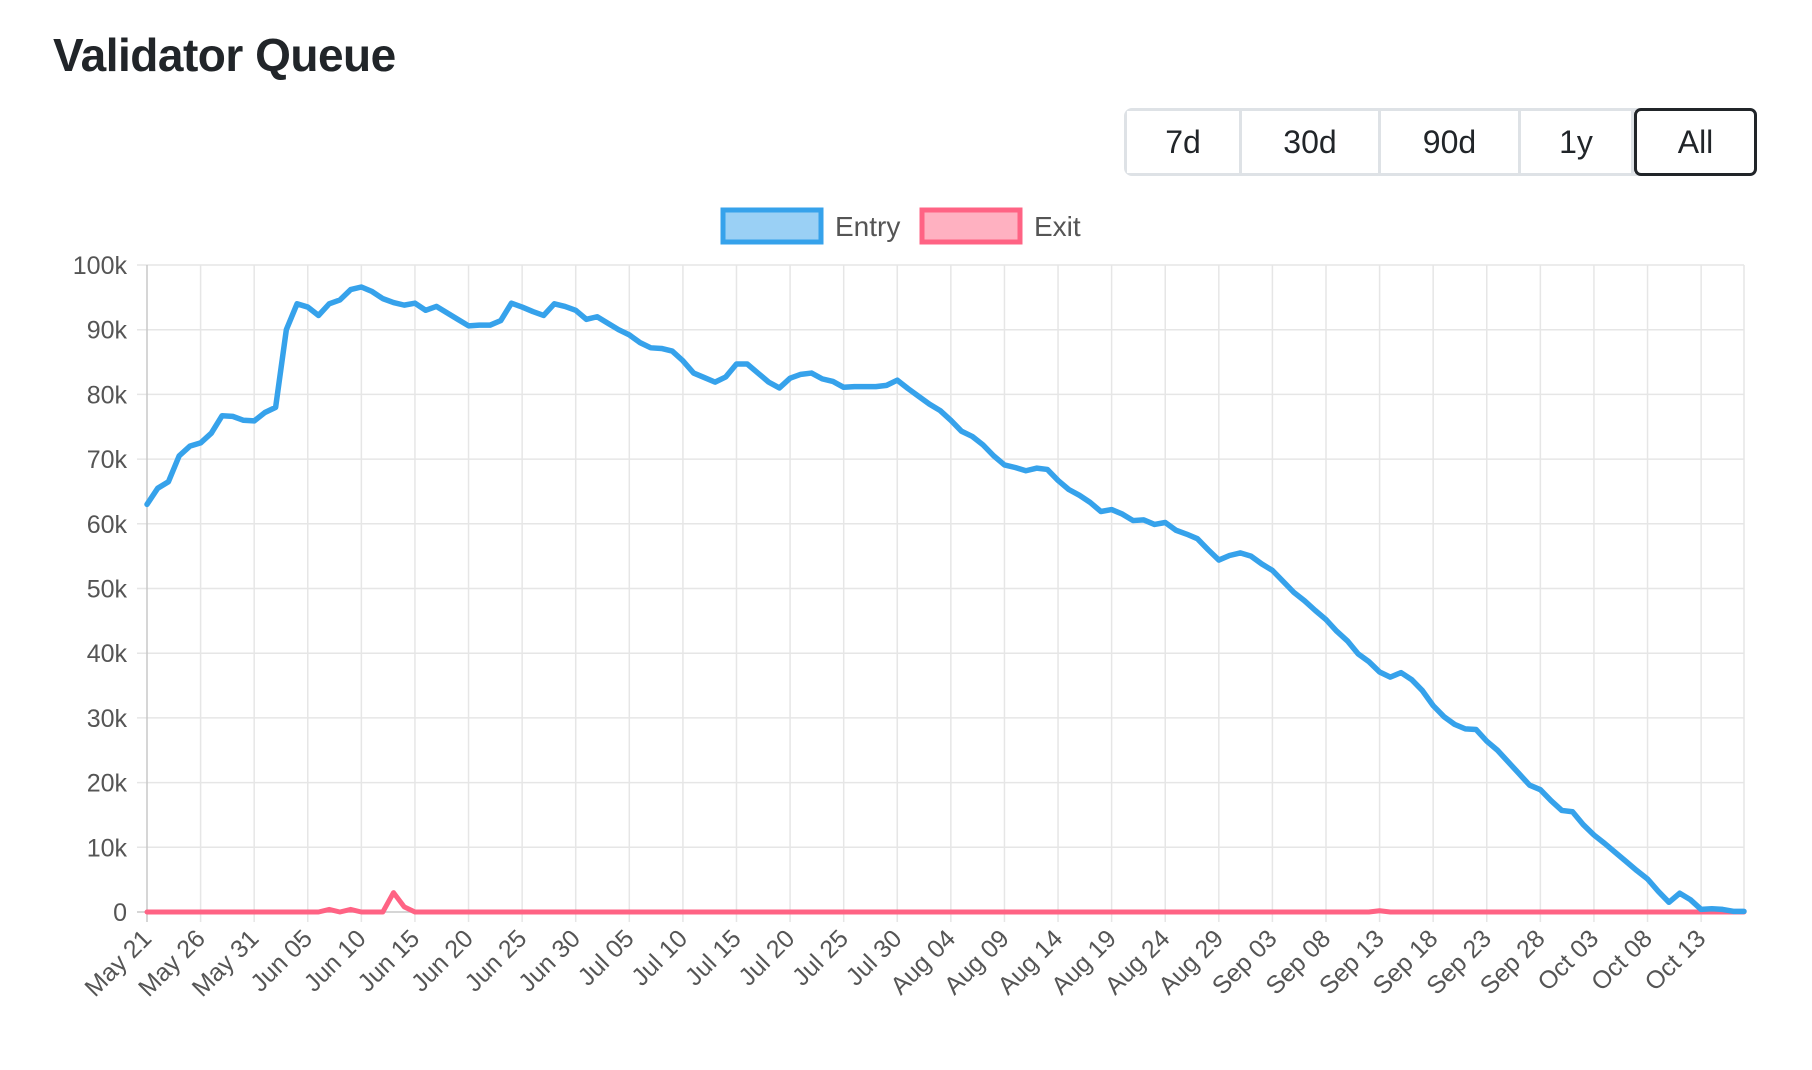  Describe the element at coordinates (224, 55) in the screenshot. I see `page-title: Validator Queue` at that location.